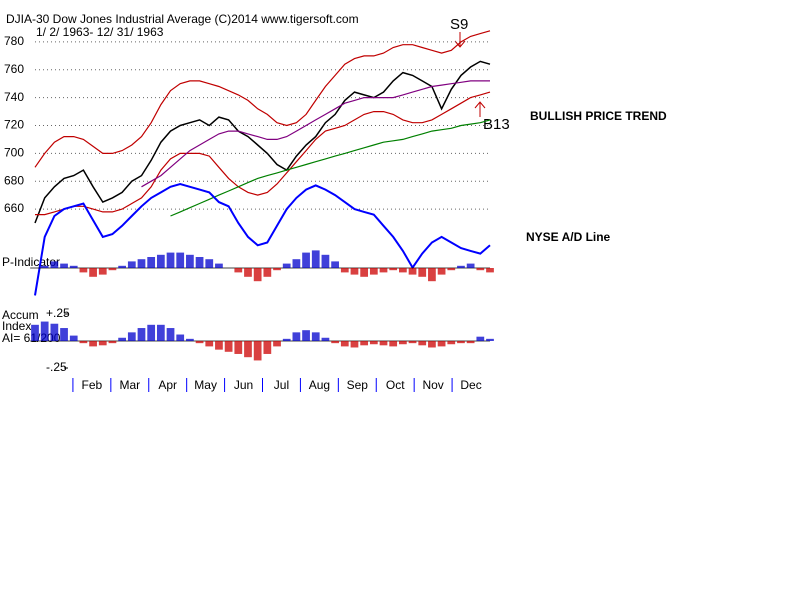 The width and height of the screenshot is (800, 600). What do you see at coordinates (14, 180) in the screenshot?
I see `y-tick-label: 680` at bounding box center [14, 180].